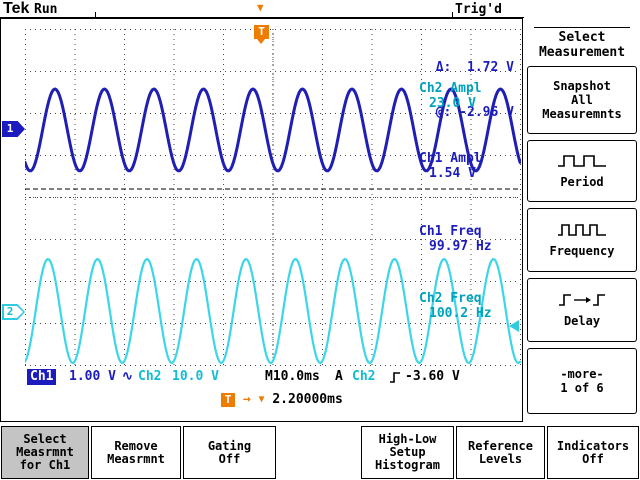 The width and height of the screenshot is (640, 480). I want to click on select-measrmnt-ch1-label: Select Measrmnt for Ch1, so click(45, 452).